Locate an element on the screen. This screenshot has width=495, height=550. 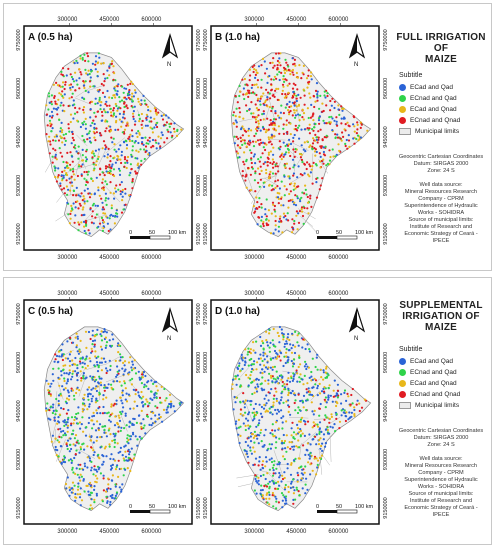
source-line: Superintendence of Hydraulic is located at coordinates (441, 480).